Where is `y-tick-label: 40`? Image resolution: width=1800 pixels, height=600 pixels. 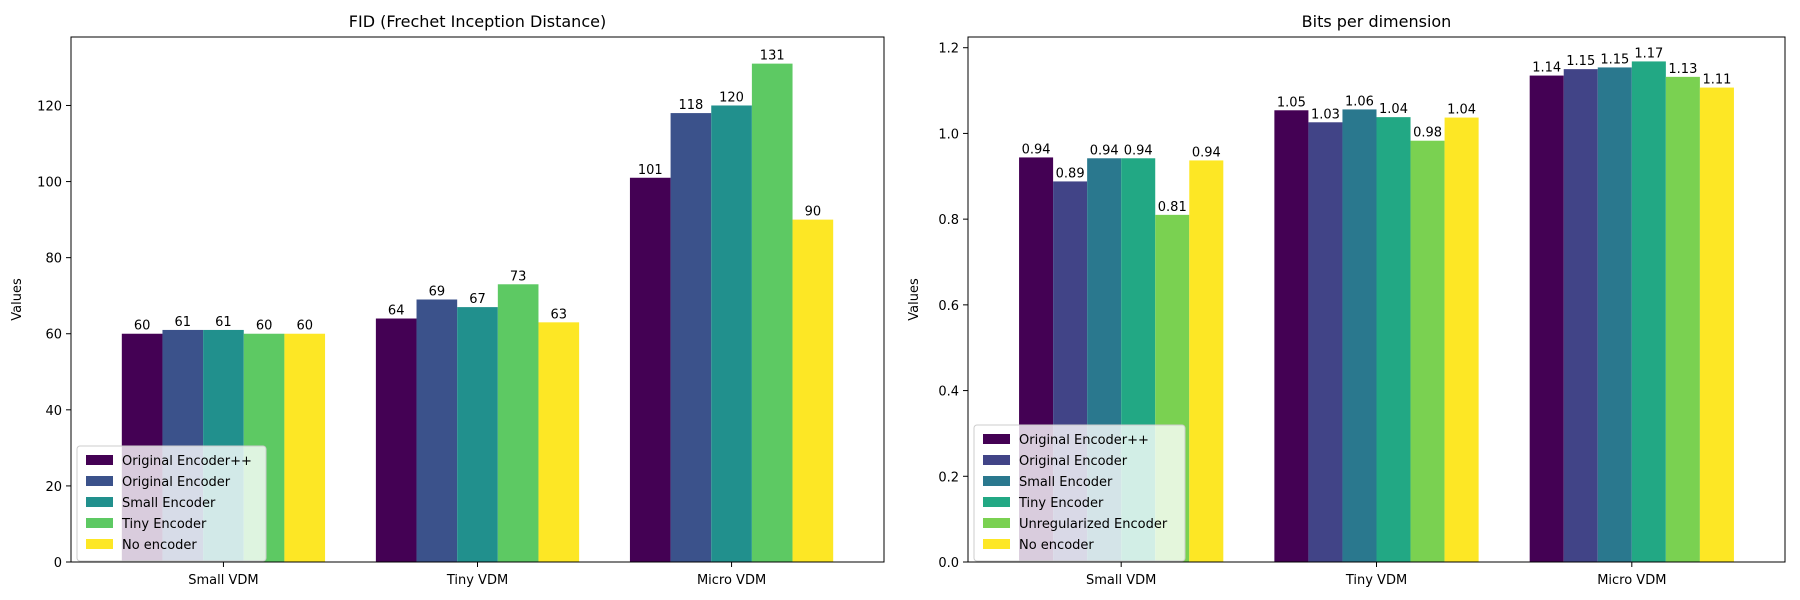
y-tick-label: 40 is located at coordinates (53, 411).